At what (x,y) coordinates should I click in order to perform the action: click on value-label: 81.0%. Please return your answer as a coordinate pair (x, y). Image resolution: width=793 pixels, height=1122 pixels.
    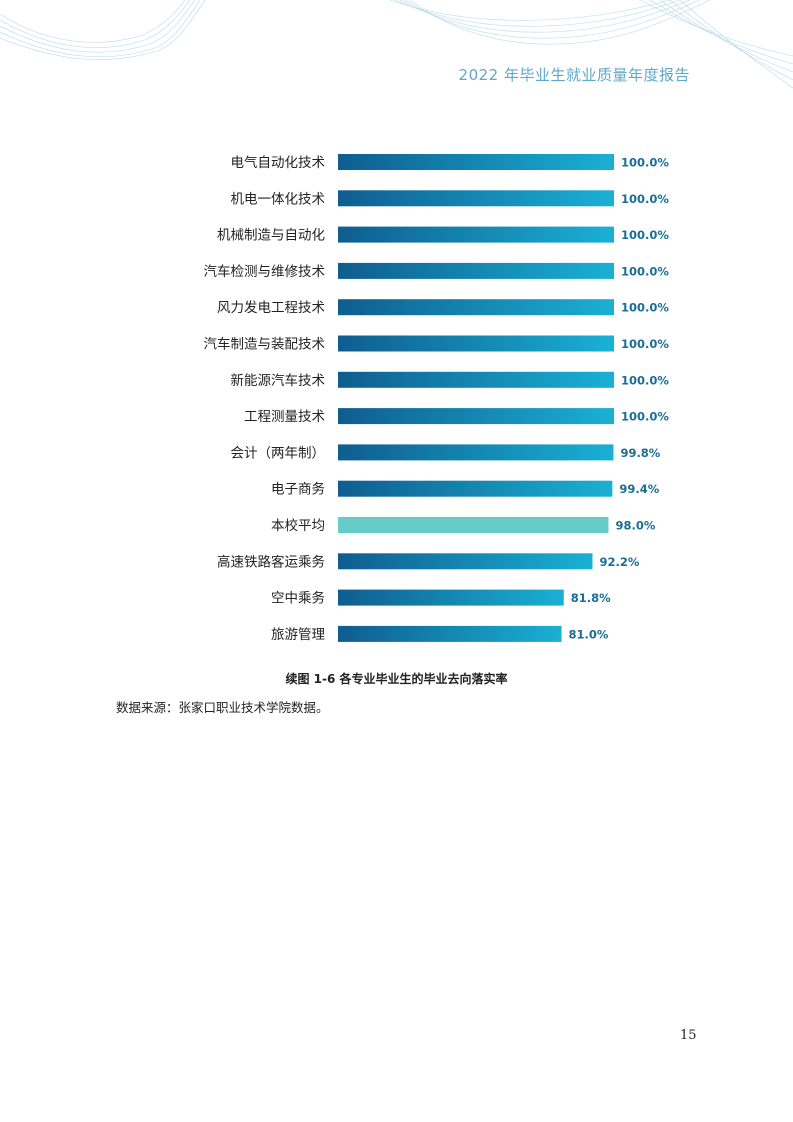
    Looking at the image, I should click on (589, 634).